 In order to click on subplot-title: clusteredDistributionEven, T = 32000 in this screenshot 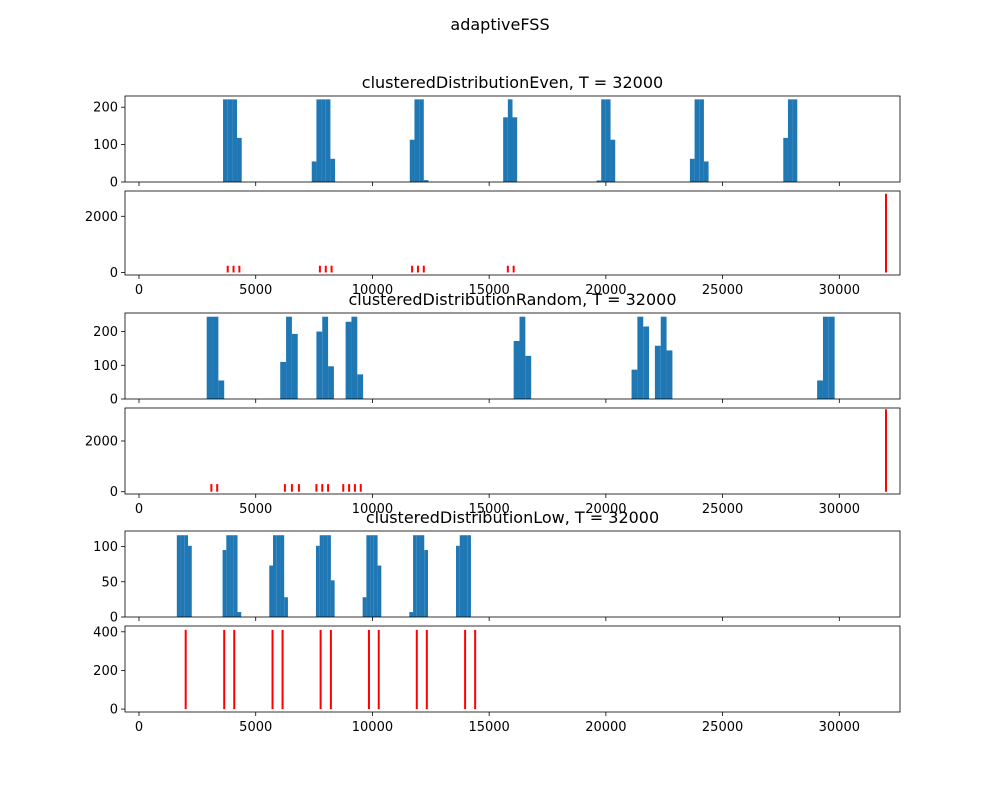, I will do `click(512, 82)`.